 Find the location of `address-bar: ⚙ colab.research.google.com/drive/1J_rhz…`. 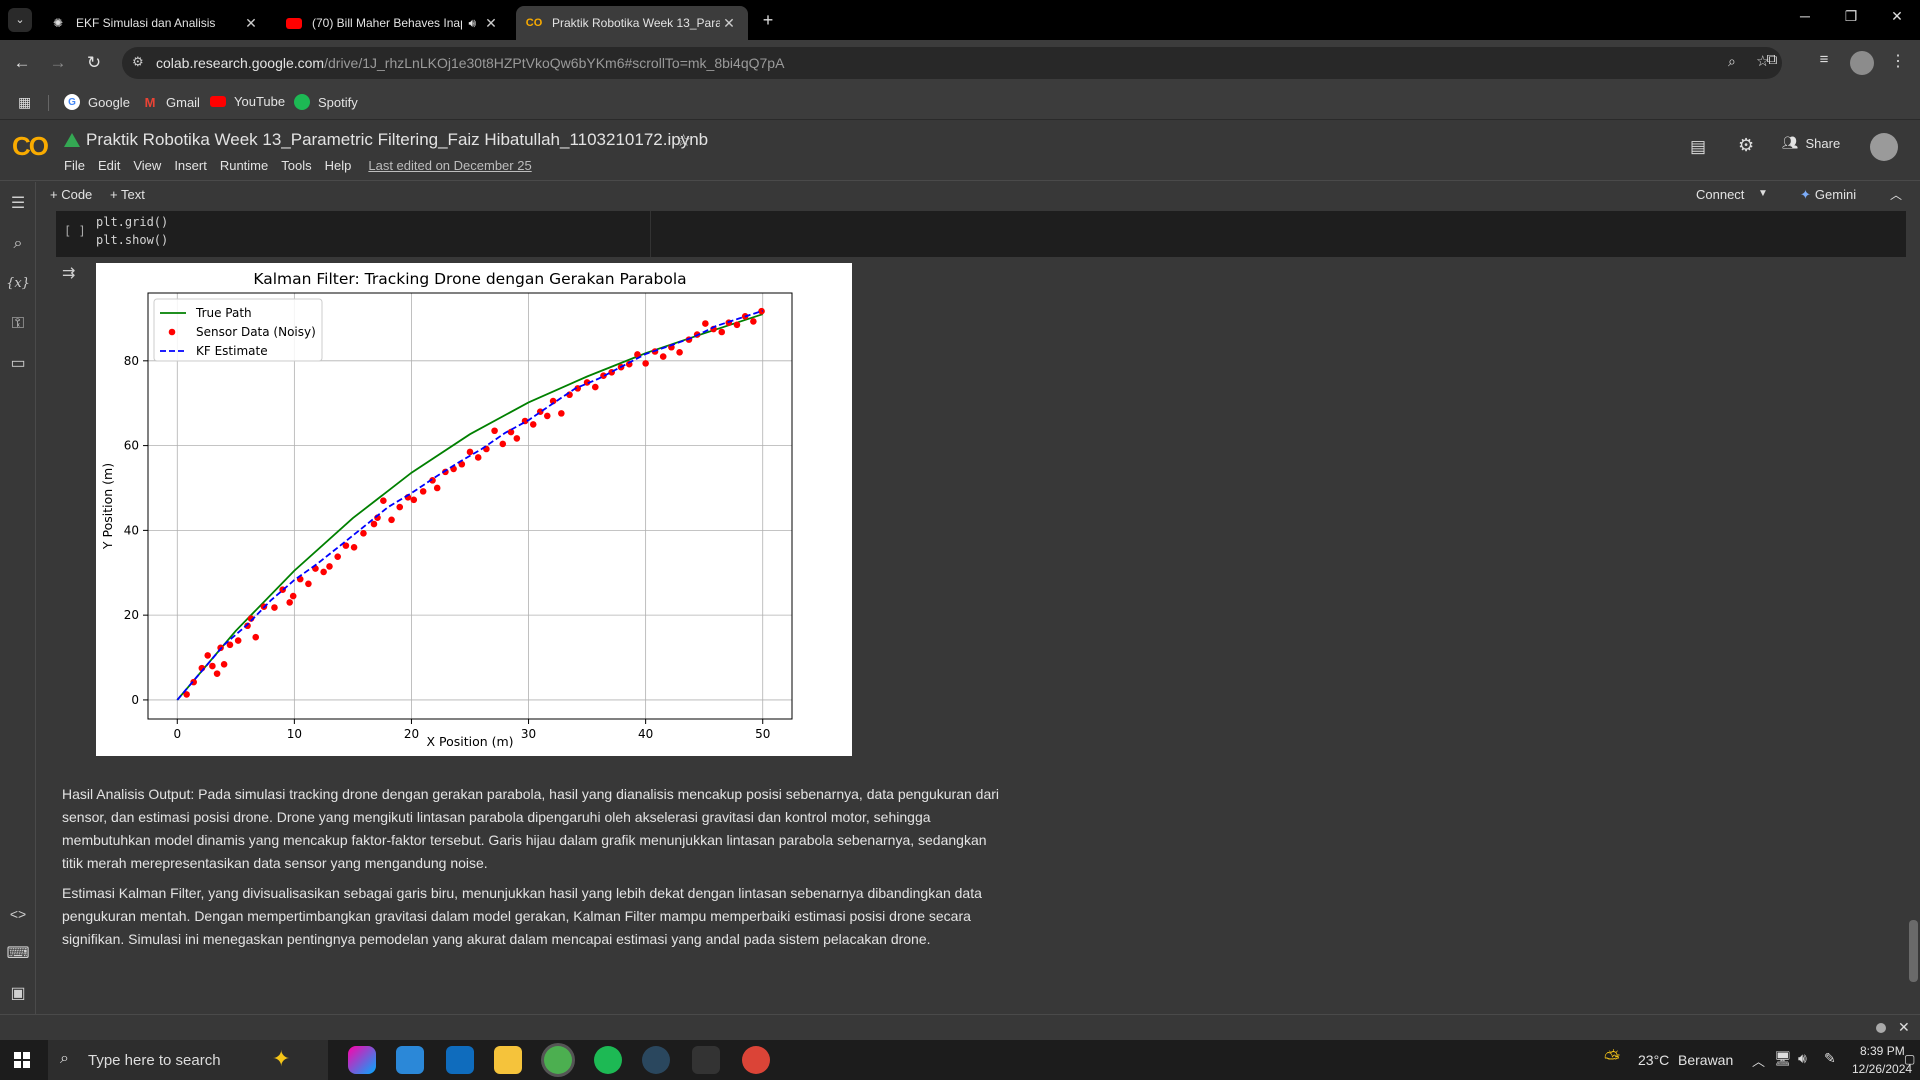

address-bar: ⚙ colab.research.google.com/drive/1J_rhz… is located at coordinates (952, 63).